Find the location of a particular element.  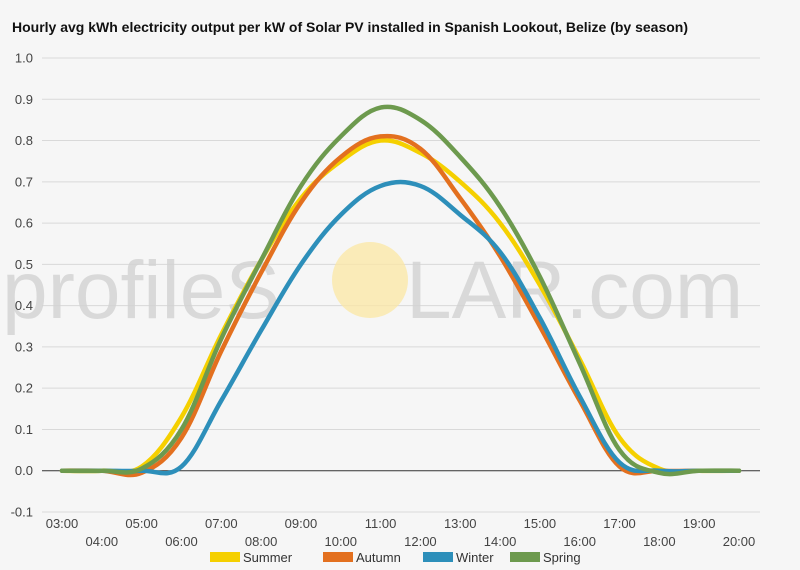

x-tick-label: 06:00 is located at coordinates (181, 541).